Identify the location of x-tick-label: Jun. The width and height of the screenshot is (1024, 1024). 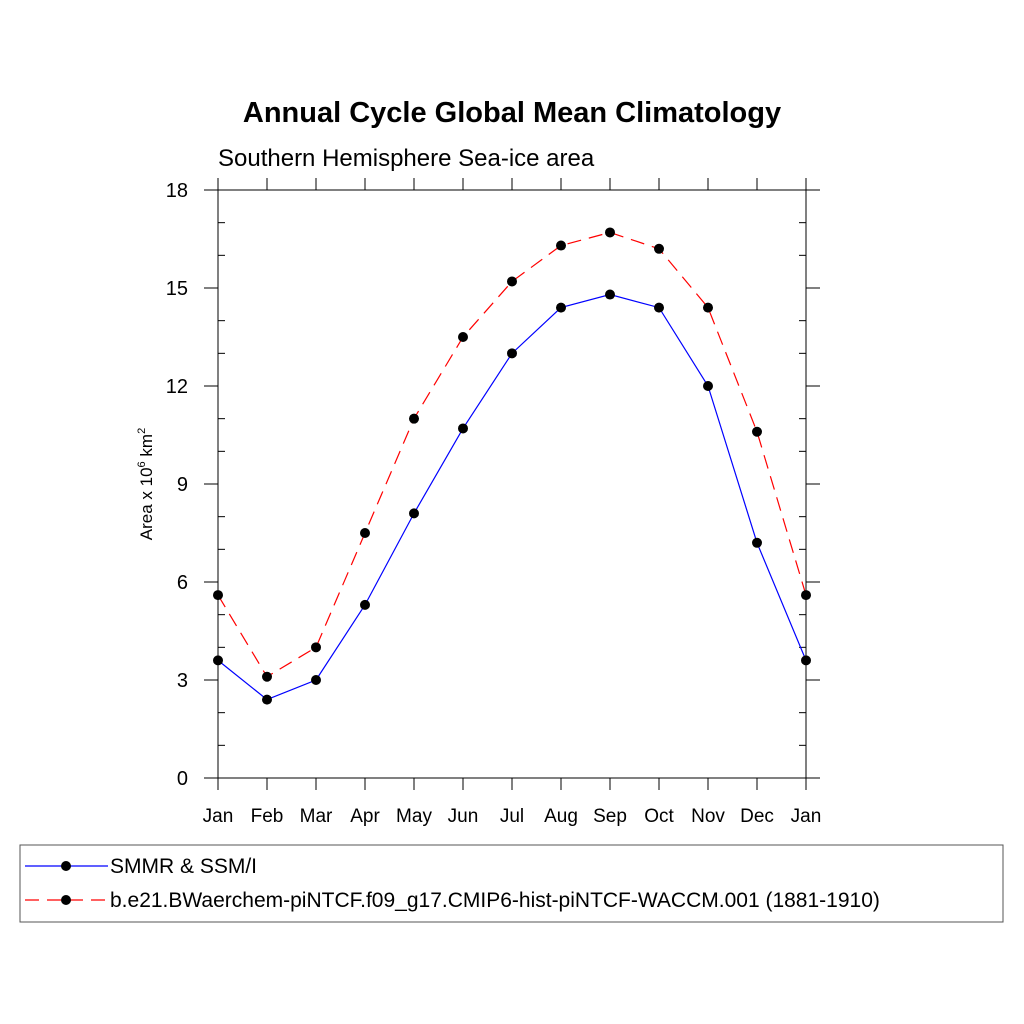
(463, 816).